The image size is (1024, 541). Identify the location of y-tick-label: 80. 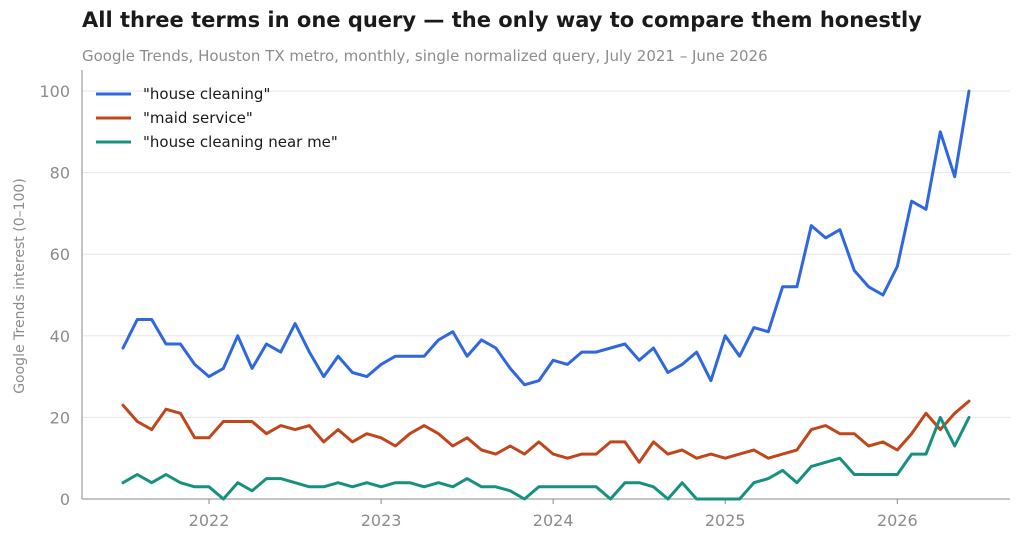
(60, 173).